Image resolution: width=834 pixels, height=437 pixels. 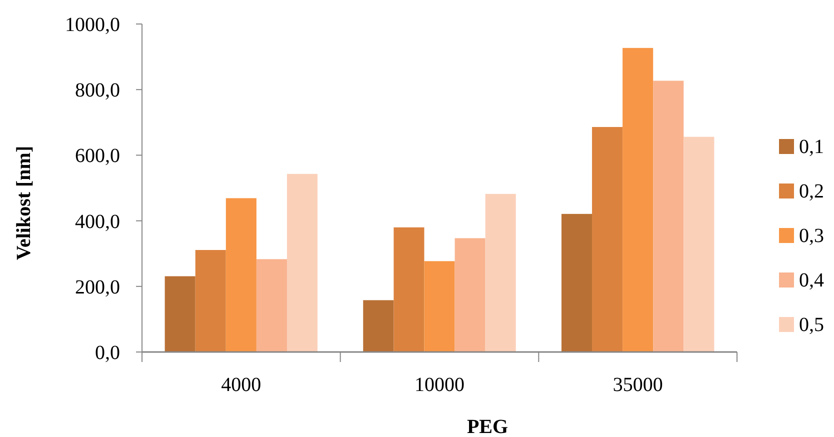 What do you see at coordinates (811, 281) in the screenshot?
I see `legend-label: 0,4` at bounding box center [811, 281].